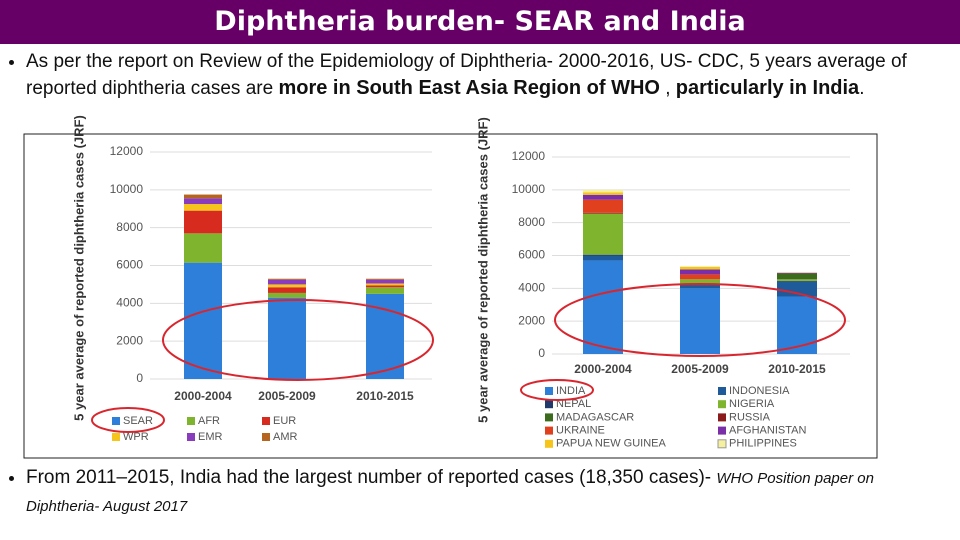  What do you see at coordinates (480, 22) in the screenshot?
I see `slide-title: Diphtheria burden- SEAR and India` at bounding box center [480, 22].